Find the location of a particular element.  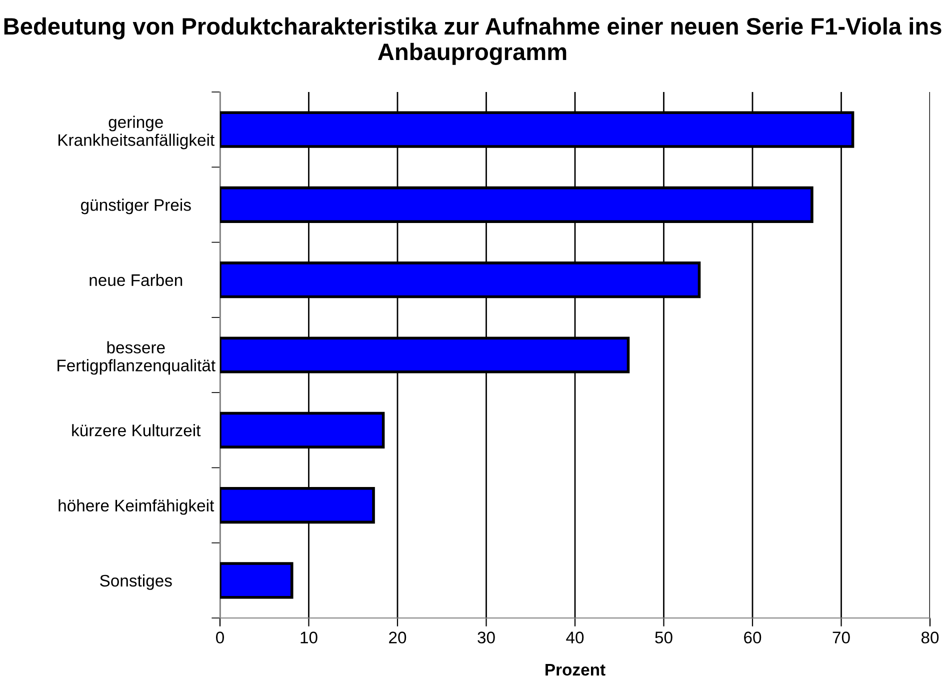

x-tick-label: 60 is located at coordinates (753, 638).